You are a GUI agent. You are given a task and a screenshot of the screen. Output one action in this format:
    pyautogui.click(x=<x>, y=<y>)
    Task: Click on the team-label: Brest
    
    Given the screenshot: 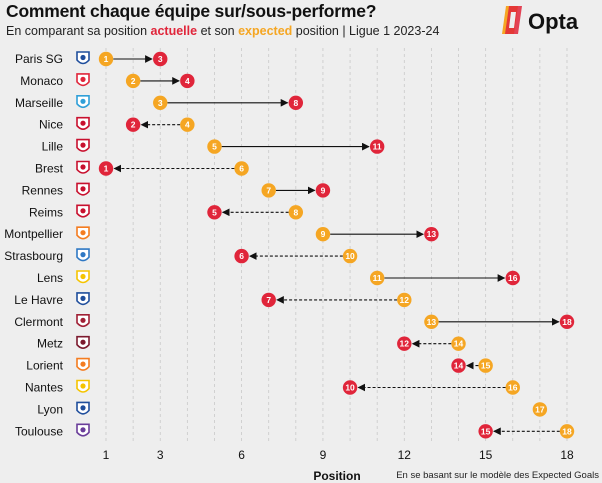 What is the action you would take?
    pyautogui.click(x=49, y=169)
    